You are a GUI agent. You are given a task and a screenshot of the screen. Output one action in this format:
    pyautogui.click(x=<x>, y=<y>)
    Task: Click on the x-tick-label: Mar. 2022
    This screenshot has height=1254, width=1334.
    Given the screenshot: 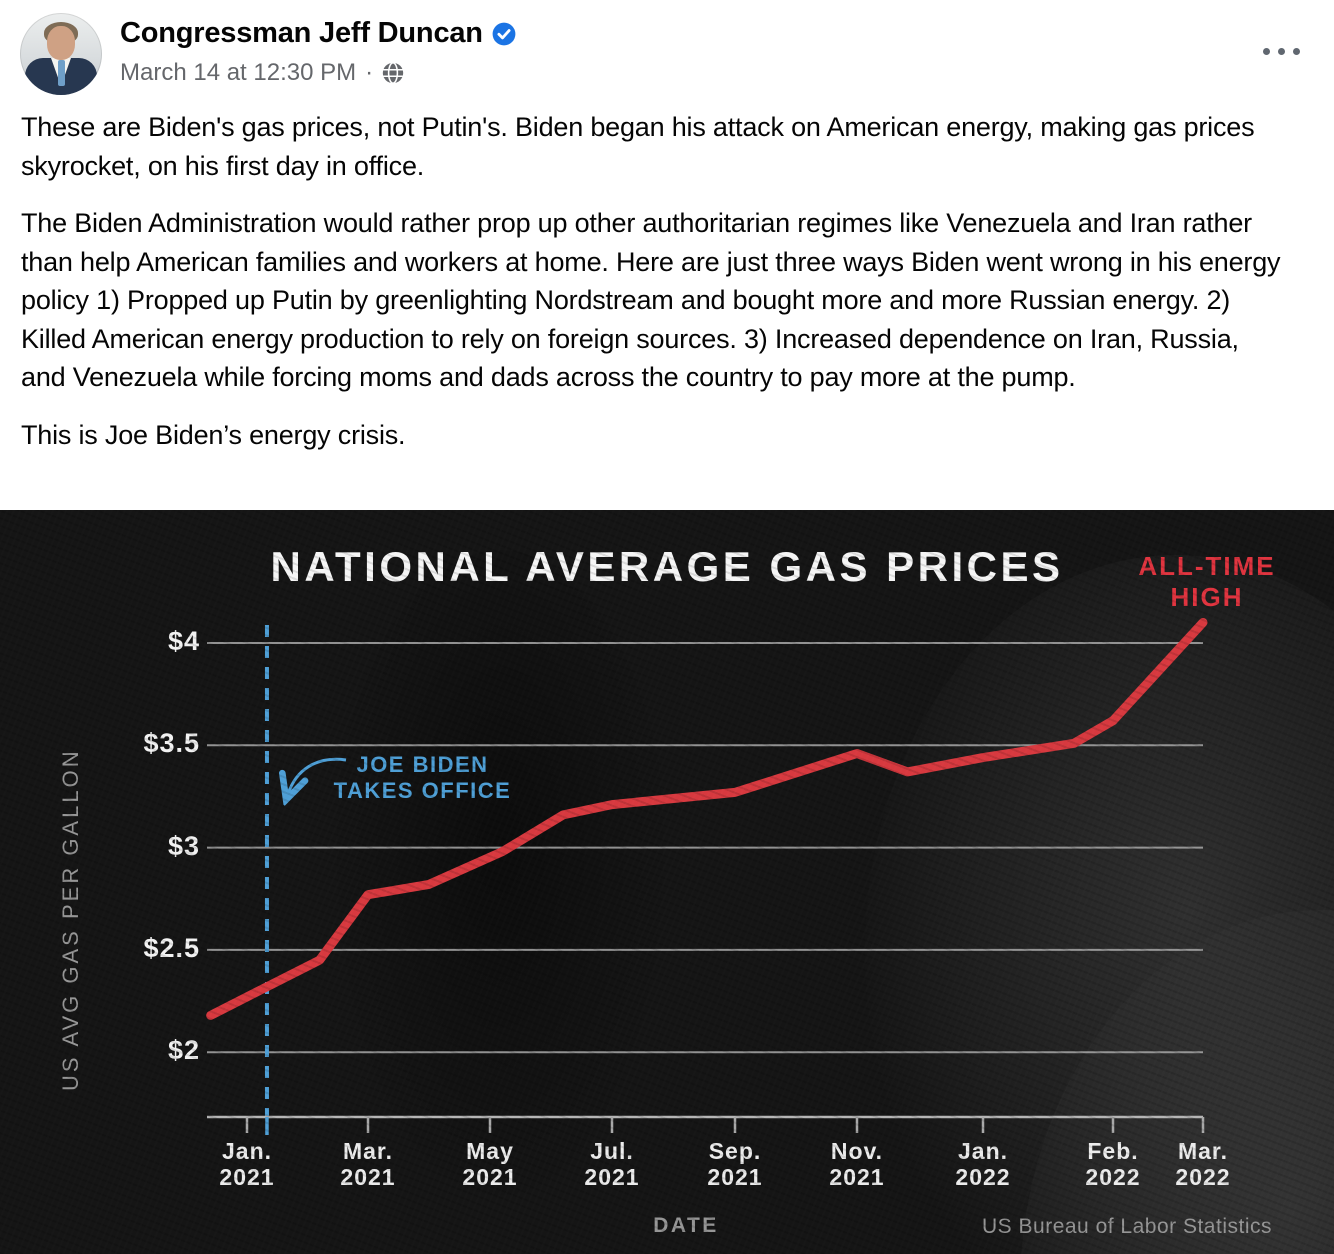 What is the action you would take?
    pyautogui.click(x=1203, y=1164)
    